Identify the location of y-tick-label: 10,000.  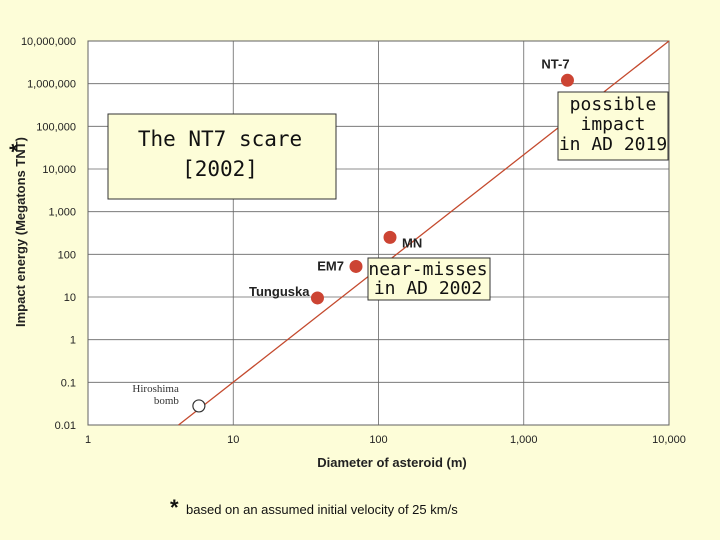
(59, 170).